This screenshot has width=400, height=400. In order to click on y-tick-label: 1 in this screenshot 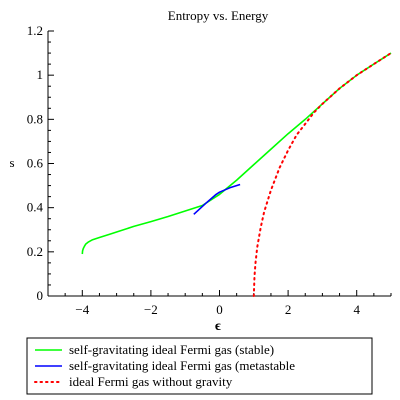, I will do `click(40, 74)`.